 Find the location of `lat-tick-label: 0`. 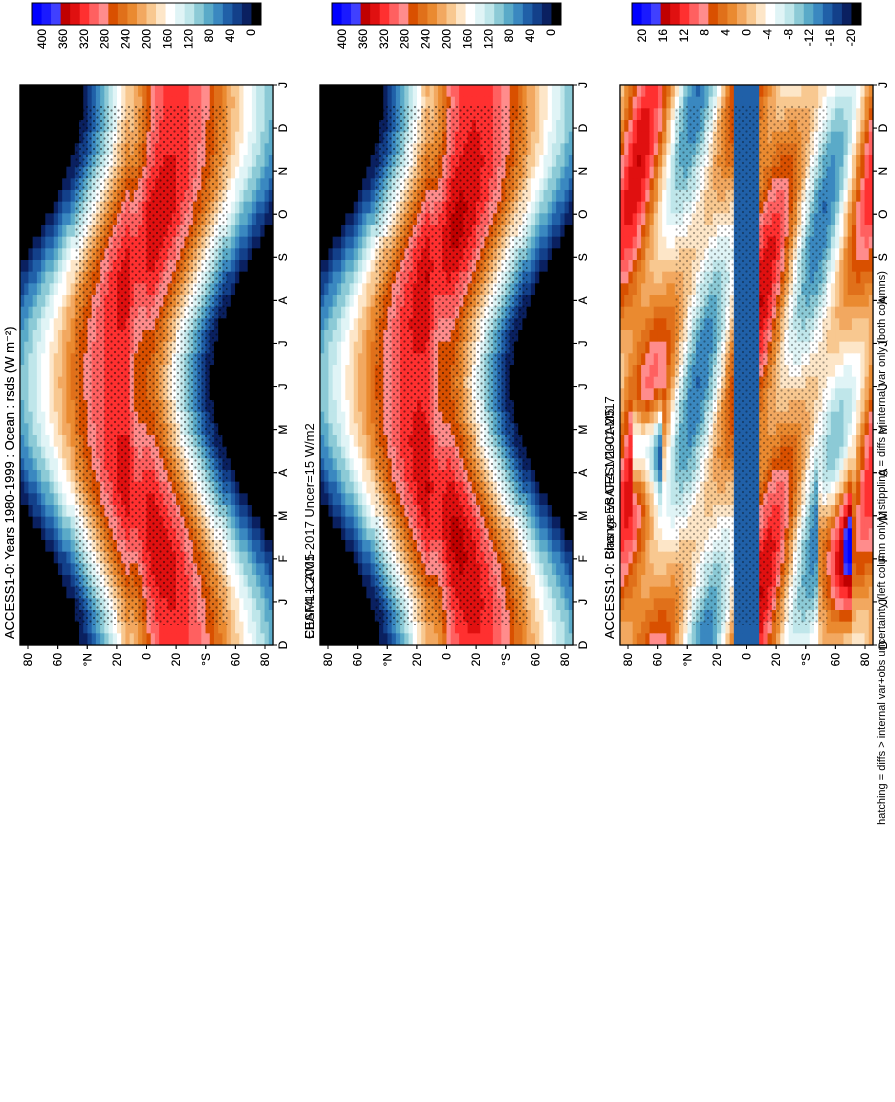

lat-tick-label: 0 is located at coordinates (147, 656).